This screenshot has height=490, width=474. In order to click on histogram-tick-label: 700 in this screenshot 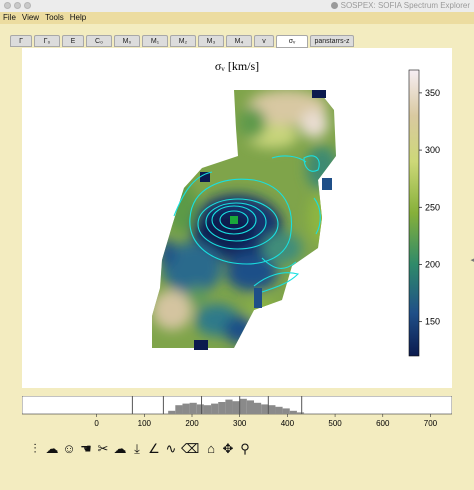, I will do `click(431, 423)`.